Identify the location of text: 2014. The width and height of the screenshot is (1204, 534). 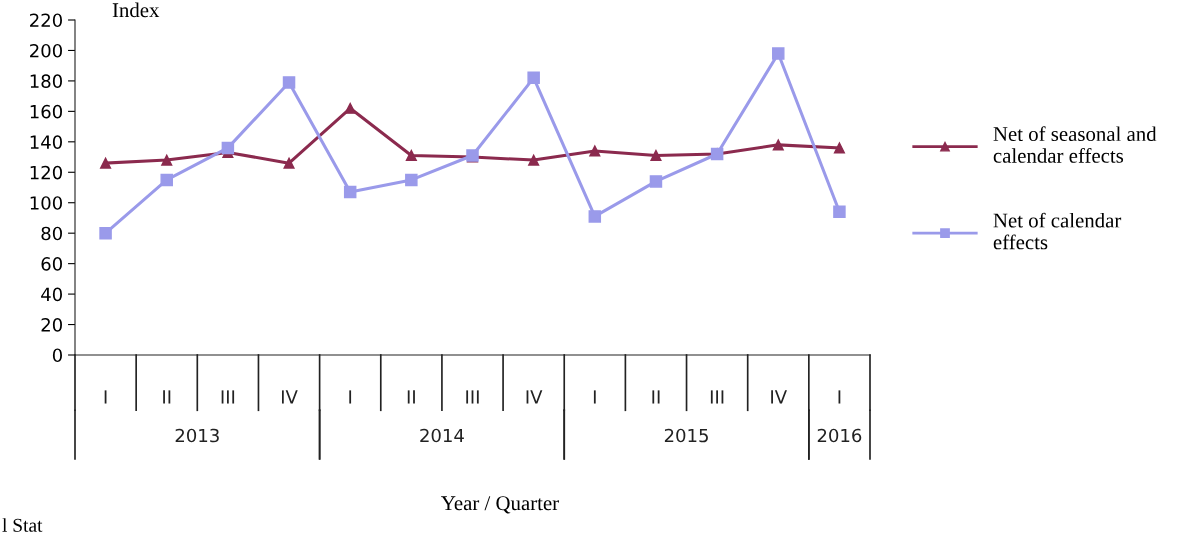
(442, 435).